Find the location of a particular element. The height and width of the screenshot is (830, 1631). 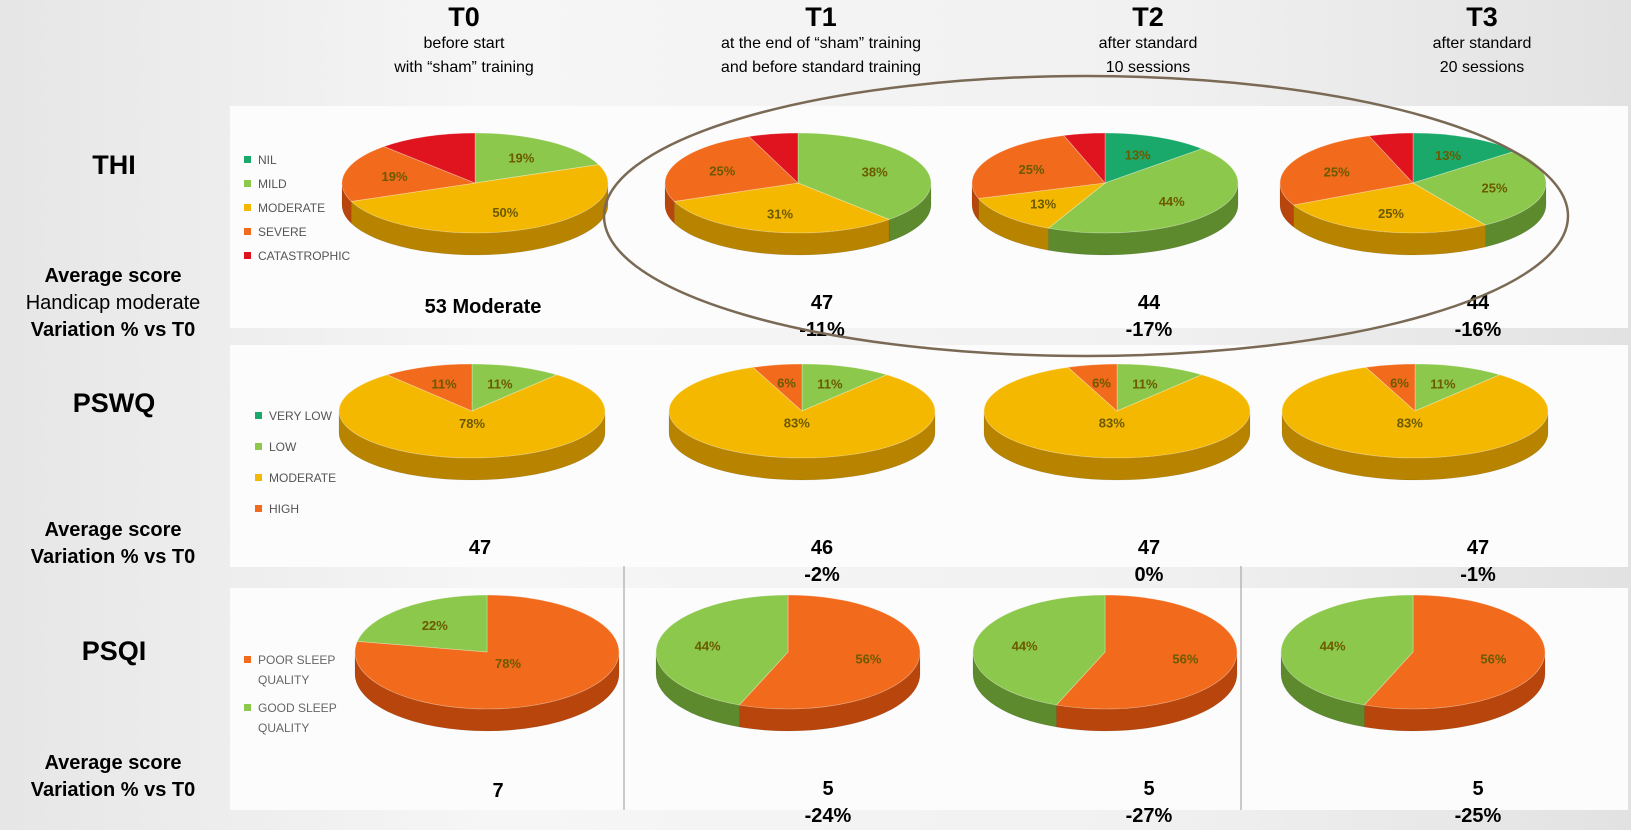

pswq-legend: VERY LOW LOW MODERATE HIGH is located at coordinates (295, 462).